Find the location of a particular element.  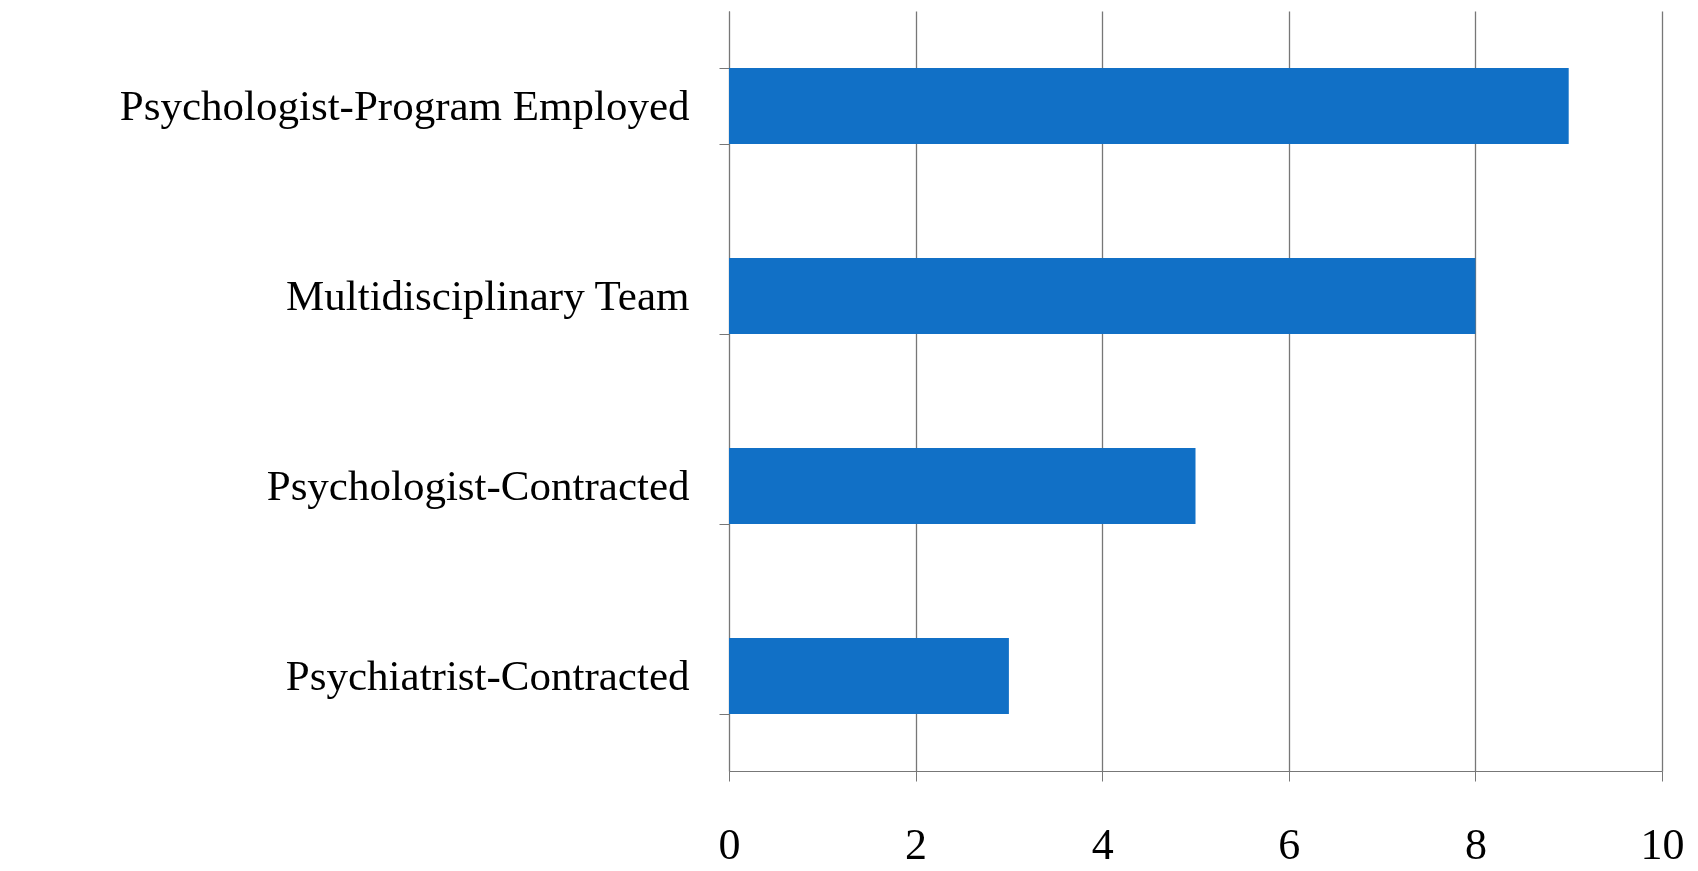

x-tick-label: 0 is located at coordinates (729, 844).